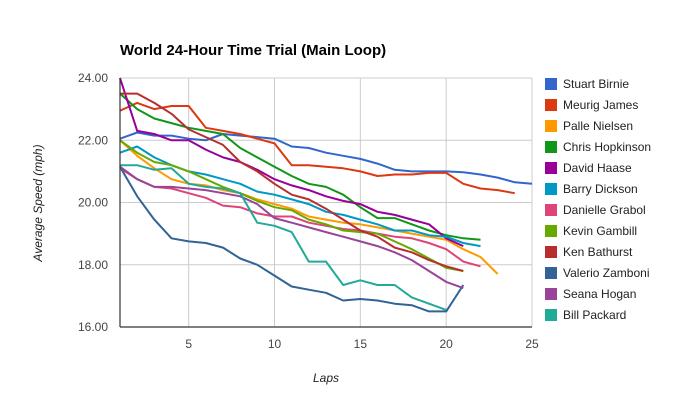 This screenshot has width=688, height=406. What do you see at coordinates (93, 140) in the screenshot?
I see `y-tick-label: 22.00` at bounding box center [93, 140].